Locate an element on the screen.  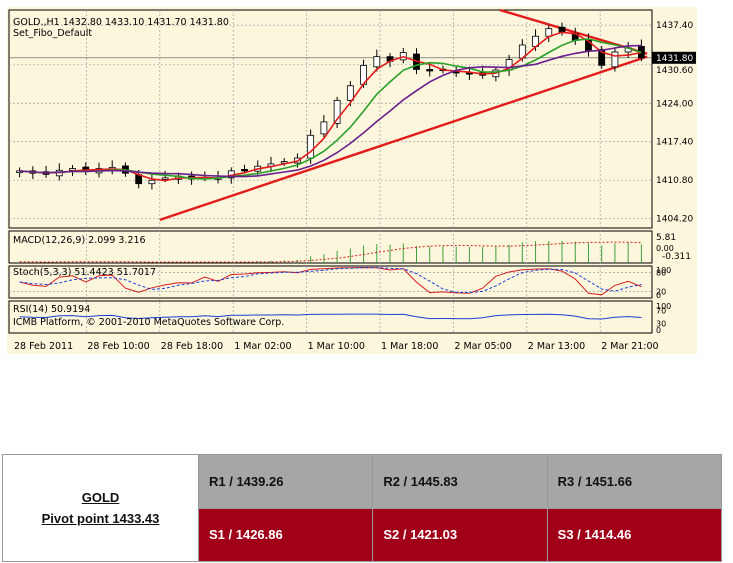
rsi-scale: 0 is located at coordinates (658, 330).